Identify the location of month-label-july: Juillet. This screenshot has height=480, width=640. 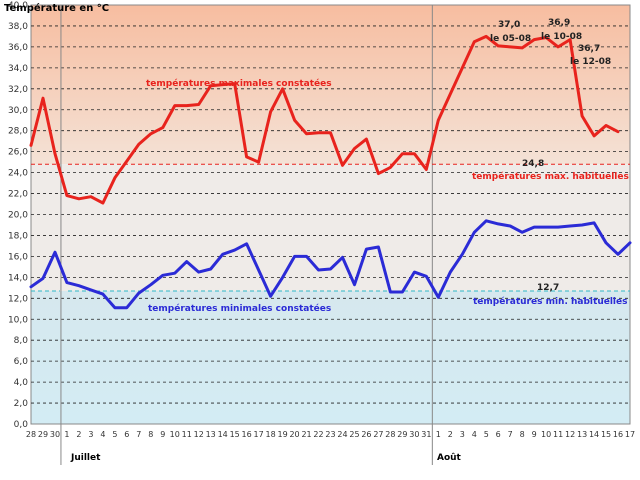
(85, 458).